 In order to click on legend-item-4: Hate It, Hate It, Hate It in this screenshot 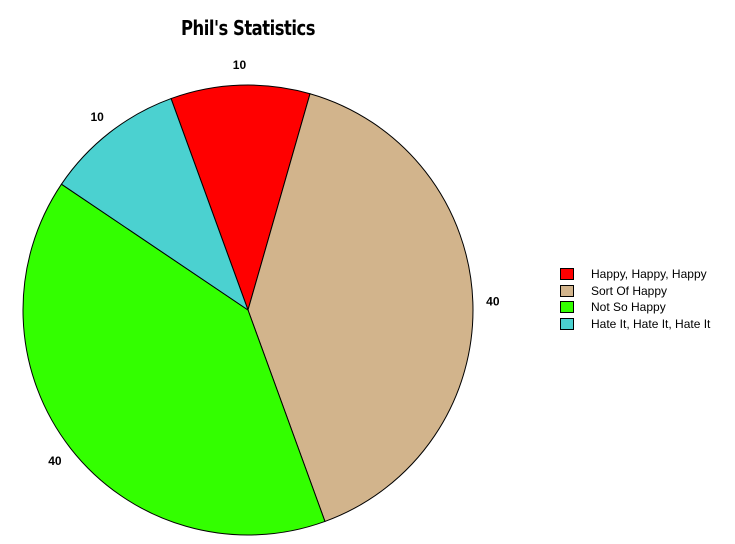, I will do `click(635, 324)`.